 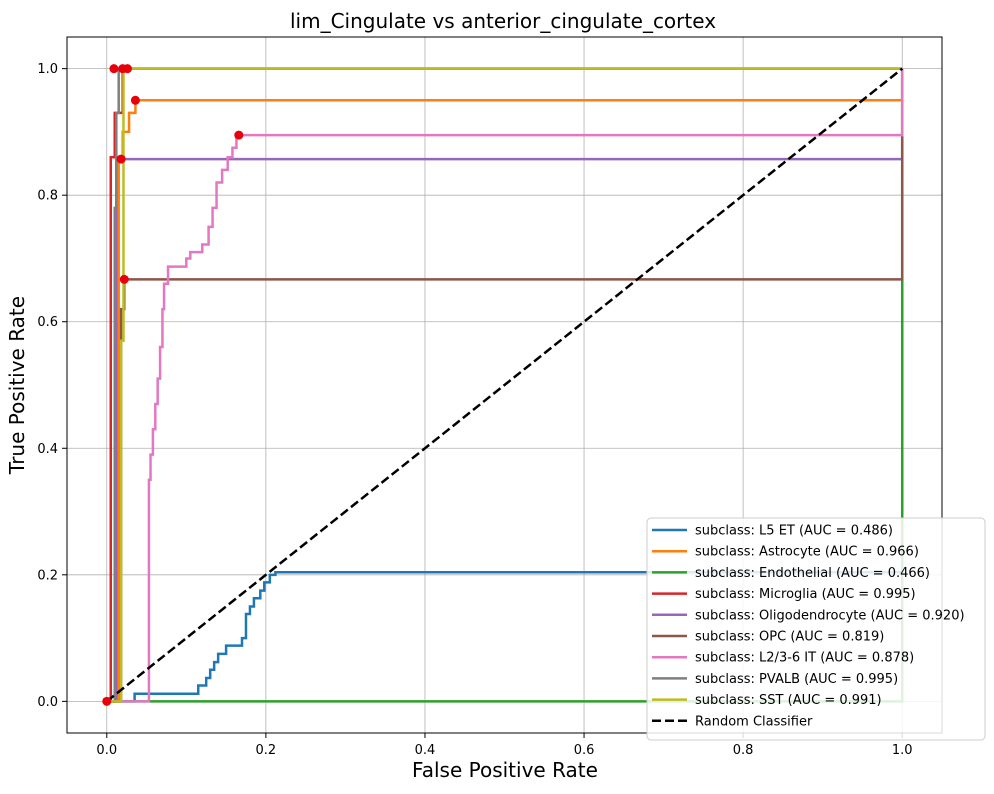 What do you see at coordinates (794, 531) in the screenshot?
I see `legend-entry-label: subclass: L5 ET (AUC = 0.486)` at bounding box center [794, 531].